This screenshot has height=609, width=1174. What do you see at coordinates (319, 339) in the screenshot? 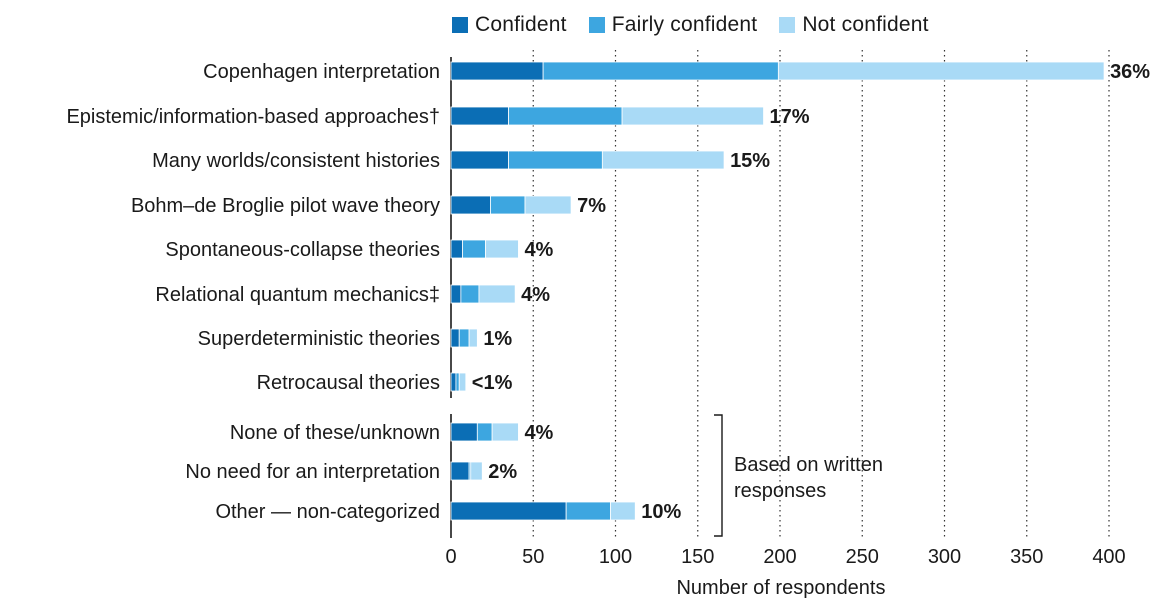
I see `category-label-superdeterministic-theories: Superdeterministic theories` at bounding box center [319, 339].